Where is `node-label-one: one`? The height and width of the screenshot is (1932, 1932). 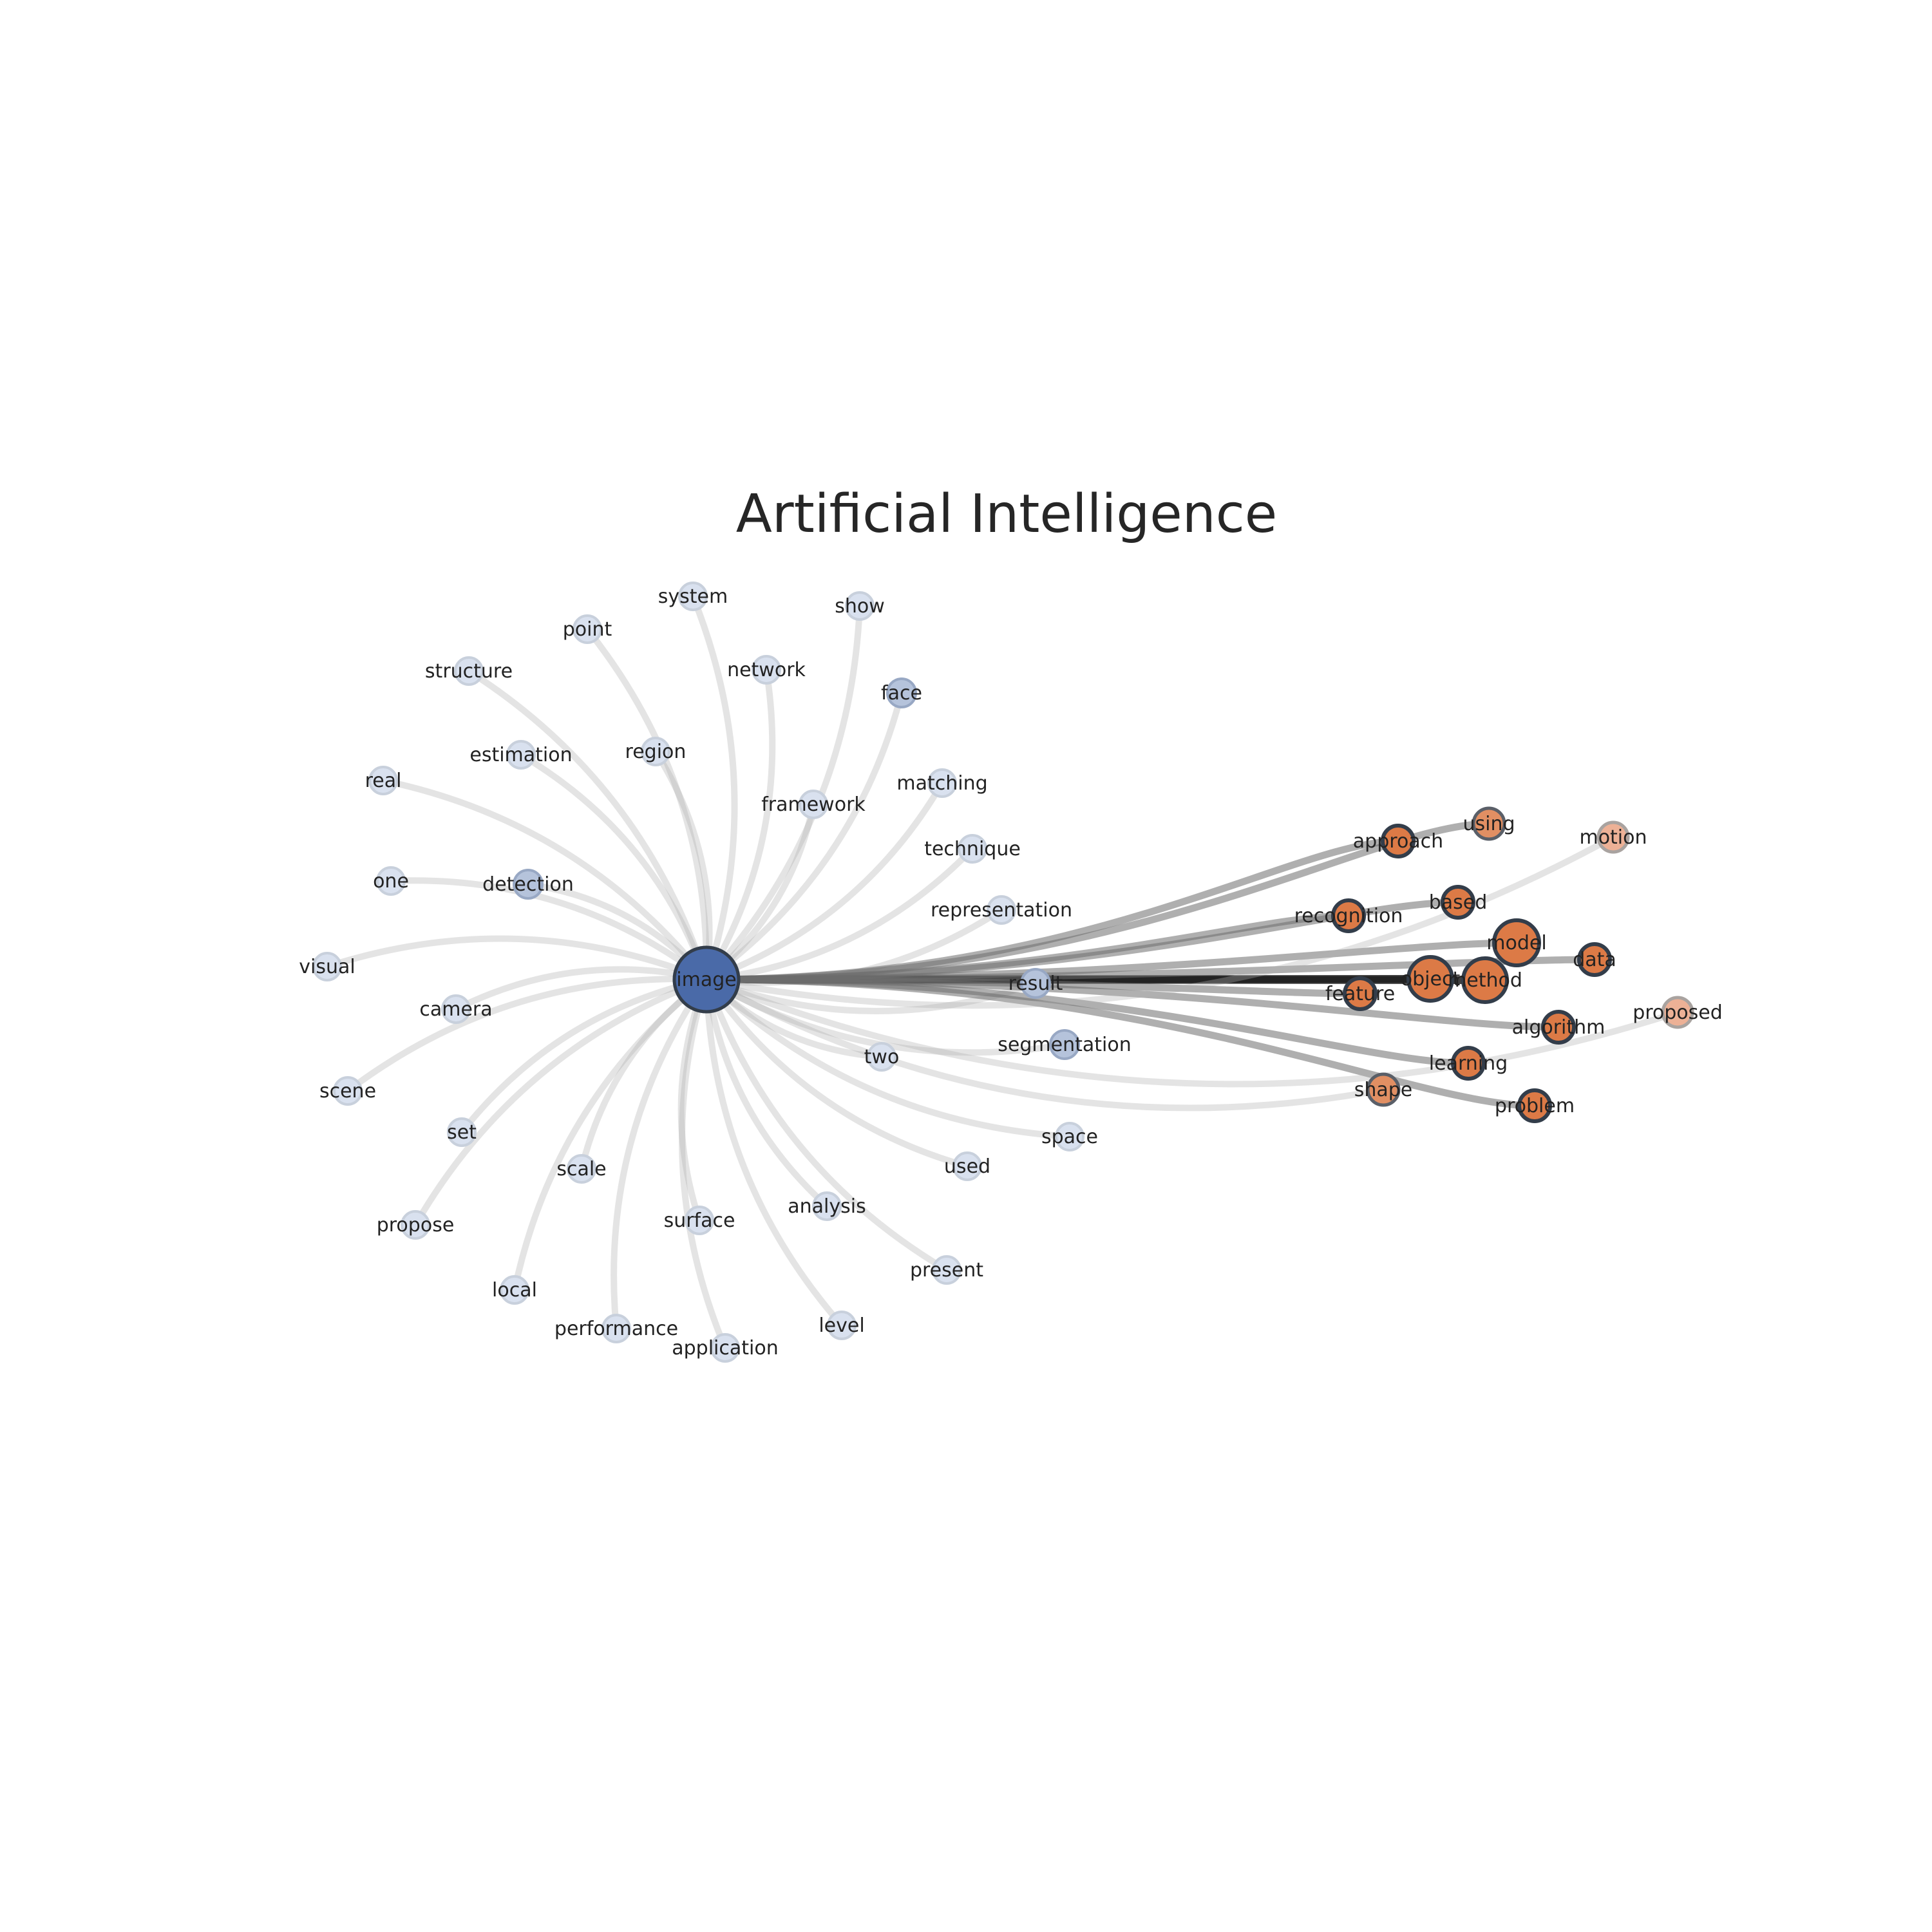
node-label-one: one is located at coordinates (391, 881).